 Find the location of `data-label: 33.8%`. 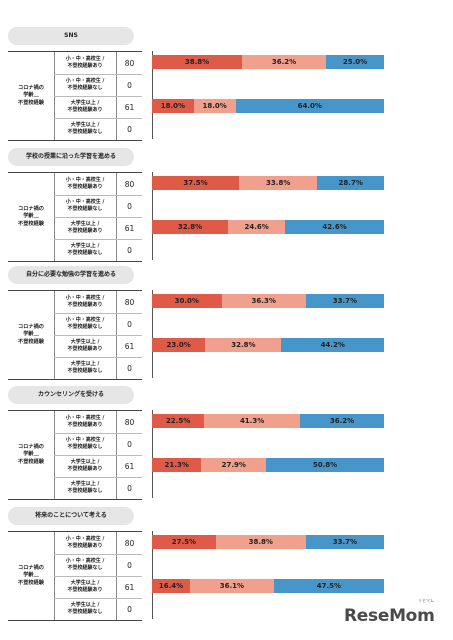

data-label: 33.8% is located at coordinates (278, 183).